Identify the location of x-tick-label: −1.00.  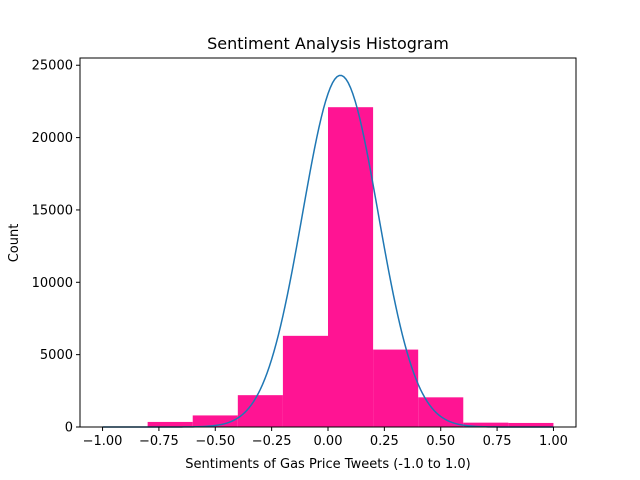
(103, 441).